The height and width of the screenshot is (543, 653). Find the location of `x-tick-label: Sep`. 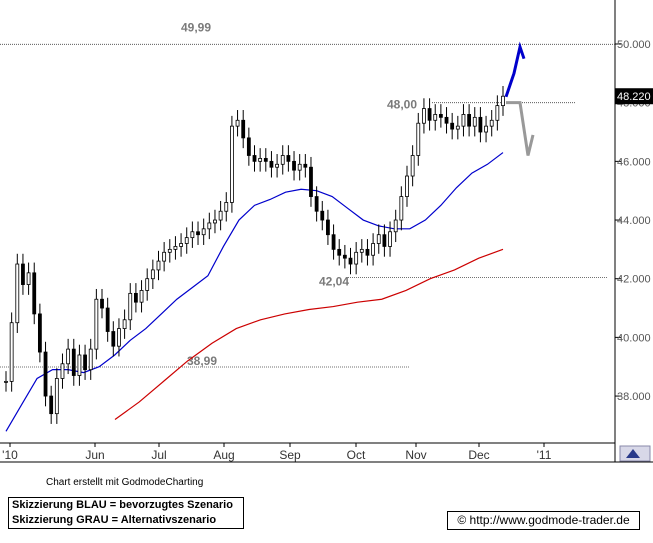

x-tick-label: Sep is located at coordinates (290, 455).